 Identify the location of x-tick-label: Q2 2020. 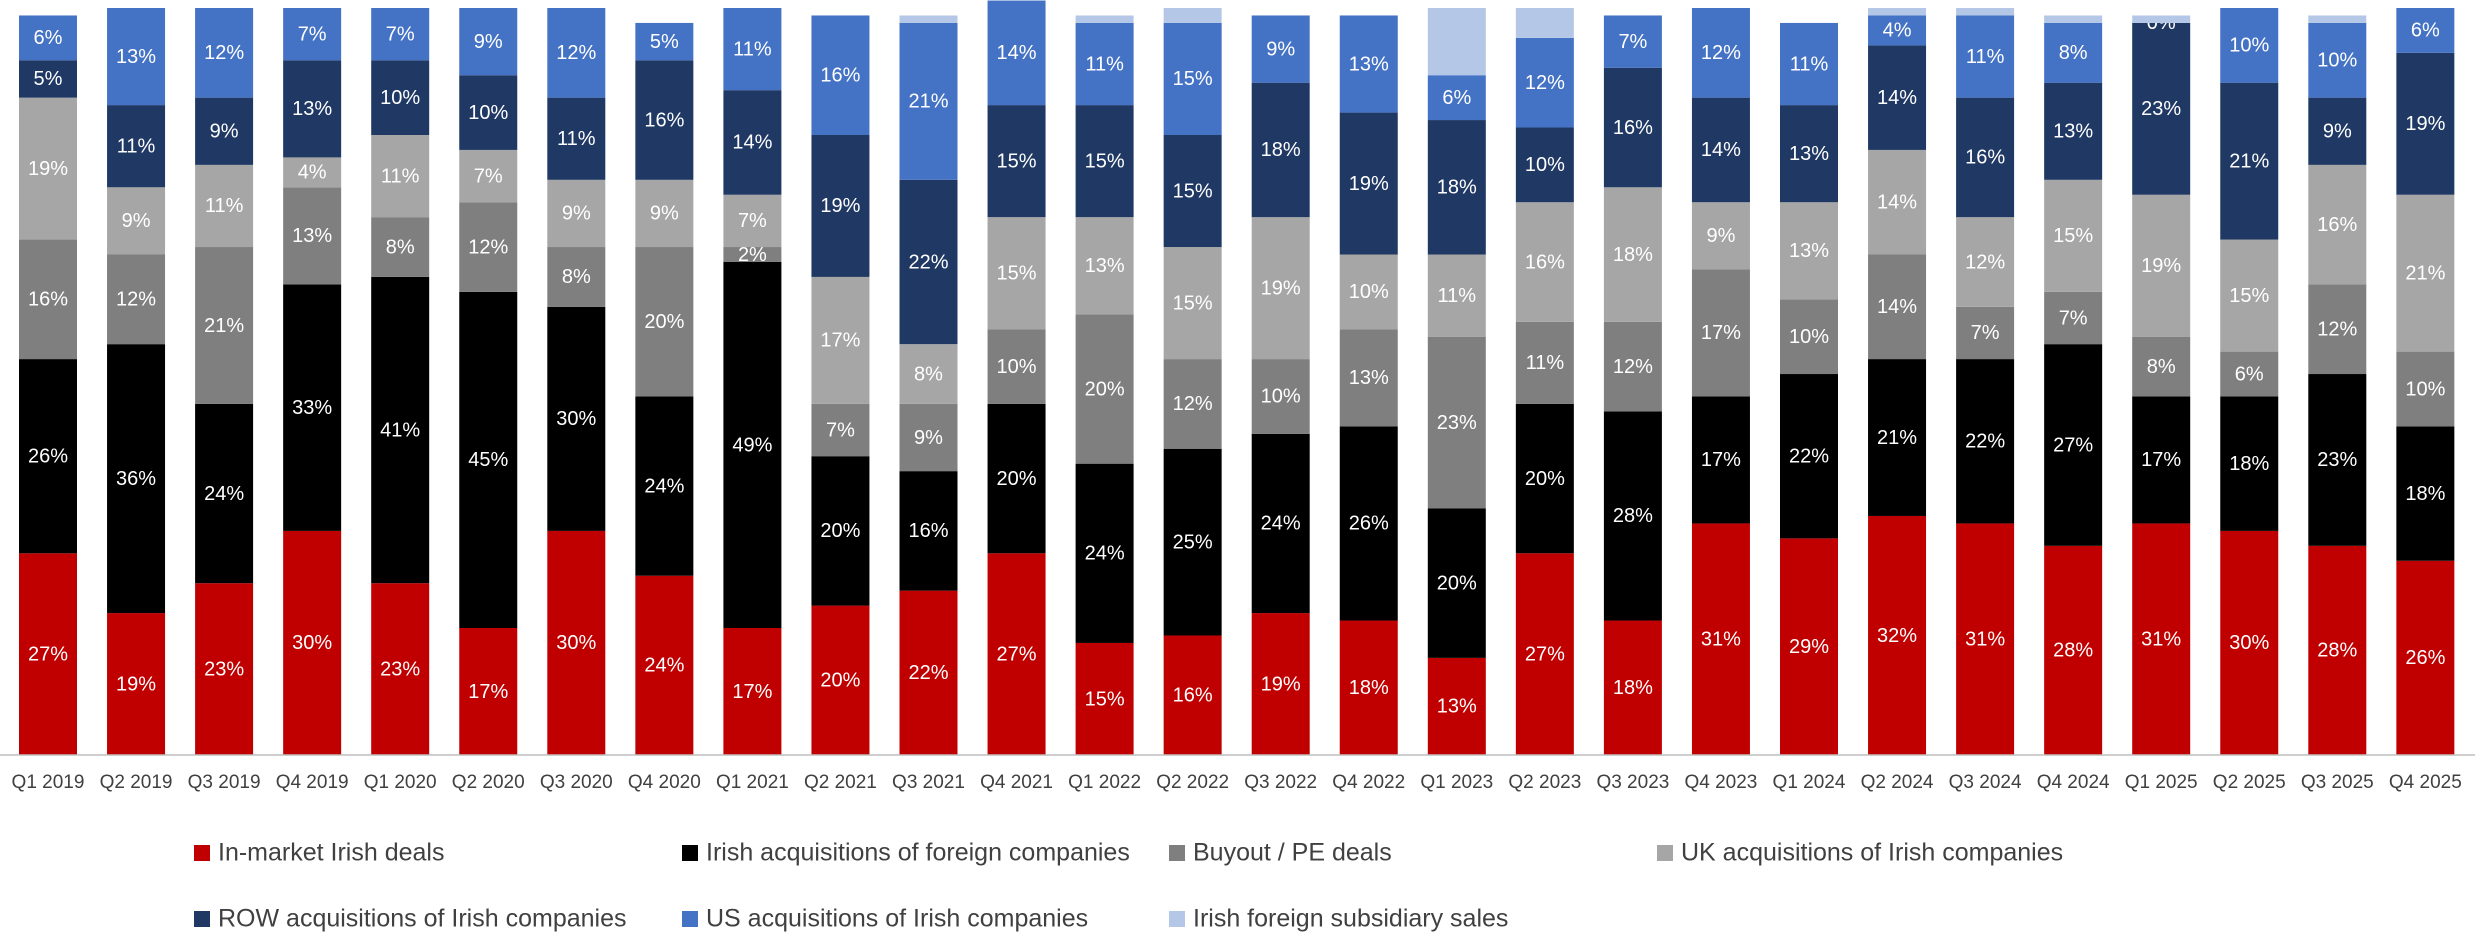
(488, 782).